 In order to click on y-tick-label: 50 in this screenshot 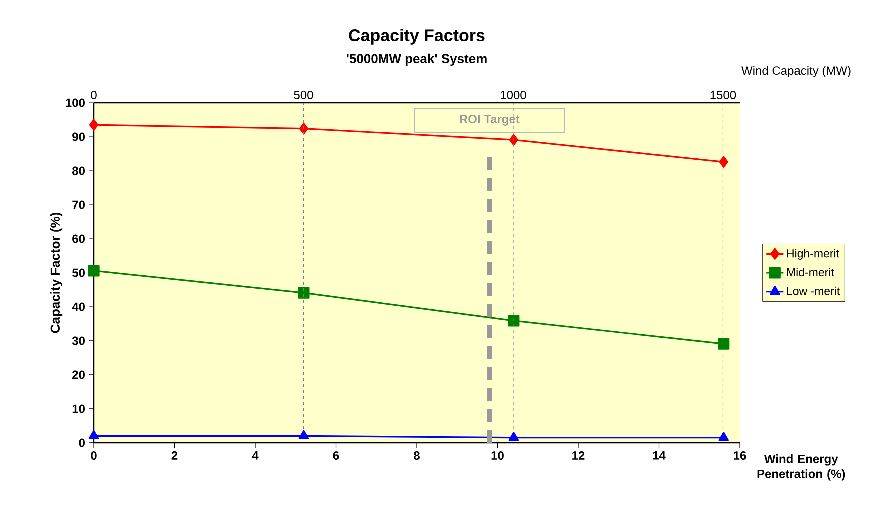, I will do `click(78, 273)`.